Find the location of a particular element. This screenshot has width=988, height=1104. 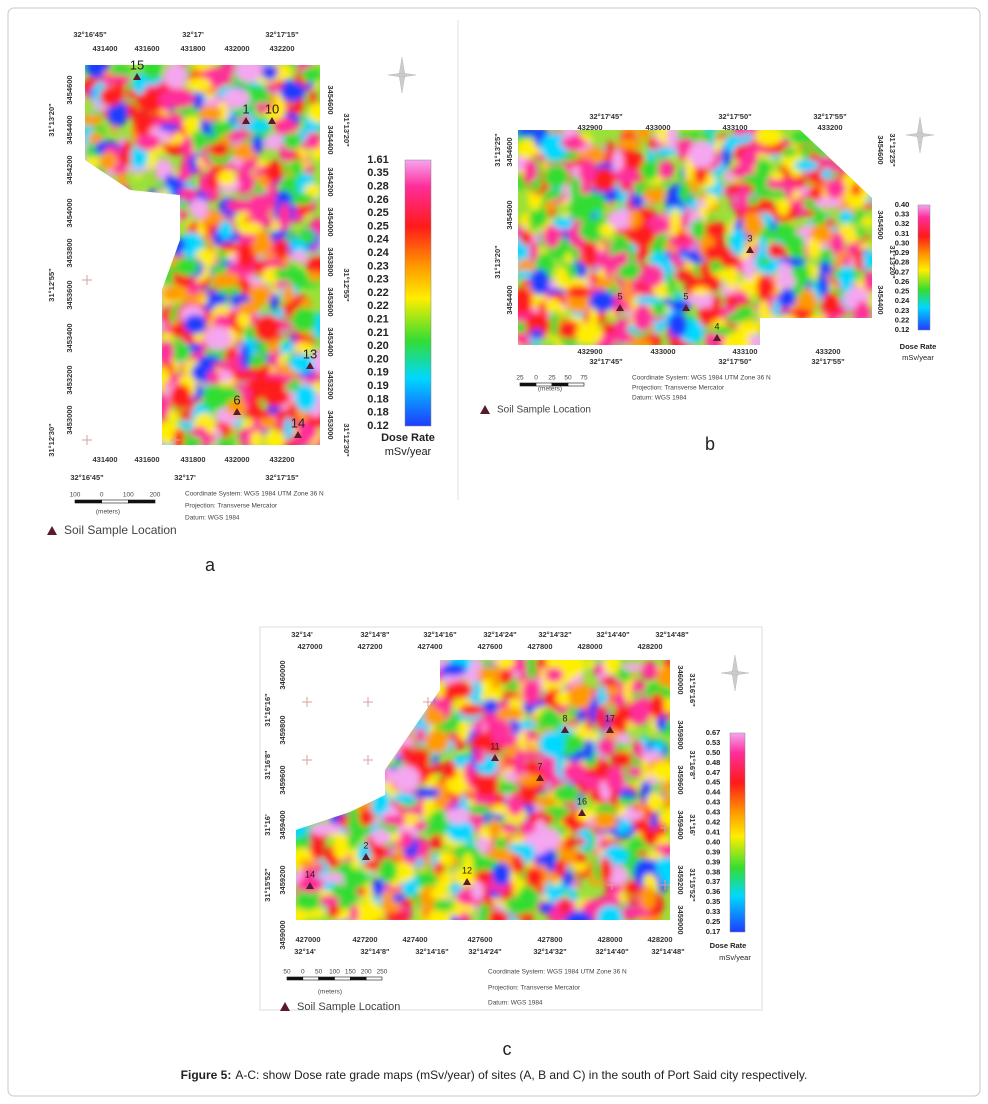

sample-label: 3 is located at coordinates (749, 238).